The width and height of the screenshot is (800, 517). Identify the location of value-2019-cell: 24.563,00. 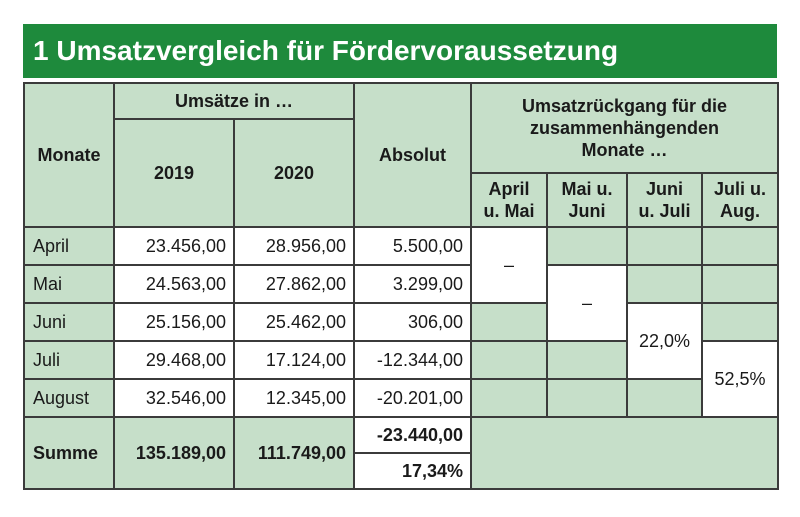
(174, 284).